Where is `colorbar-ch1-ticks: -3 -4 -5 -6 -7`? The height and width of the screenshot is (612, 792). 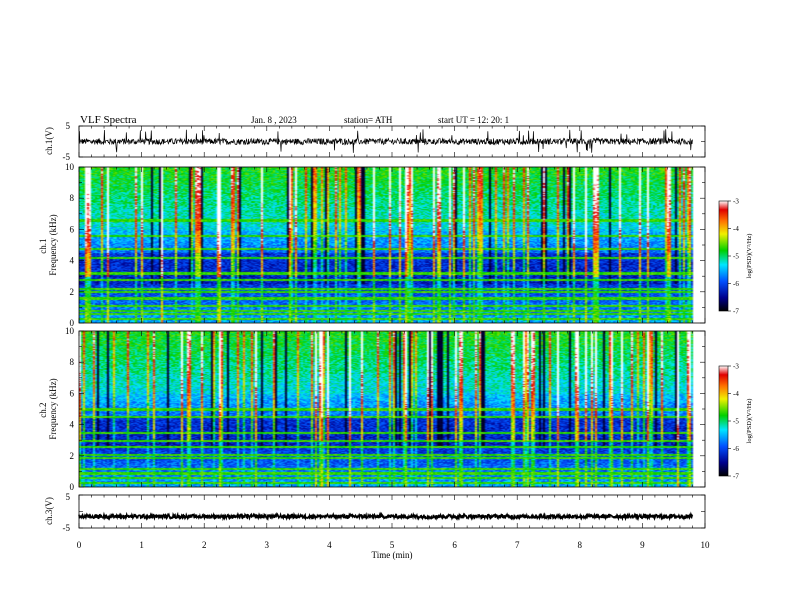 colorbar-ch1-ticks: -3 -4 -5 -6 -7 is located at coordinates (733, 257).